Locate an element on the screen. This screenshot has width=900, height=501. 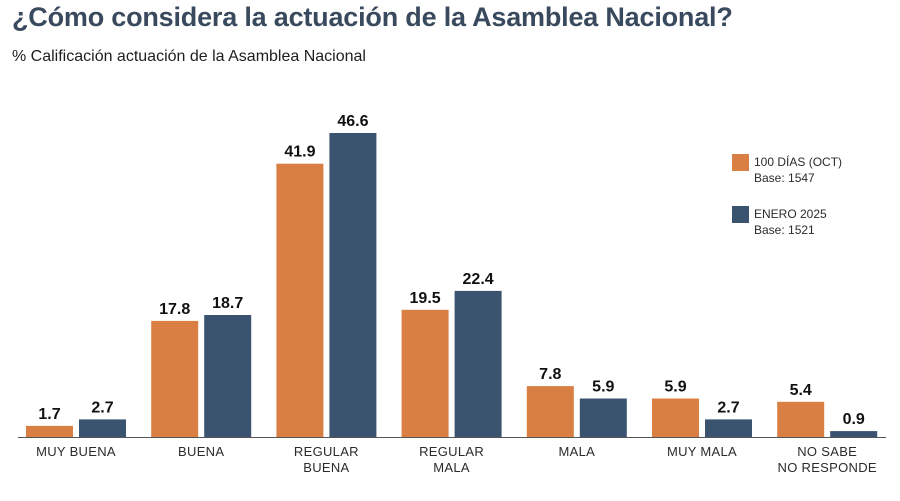
data-label-2-2: 46.6 is located at coordinates (352, 121).